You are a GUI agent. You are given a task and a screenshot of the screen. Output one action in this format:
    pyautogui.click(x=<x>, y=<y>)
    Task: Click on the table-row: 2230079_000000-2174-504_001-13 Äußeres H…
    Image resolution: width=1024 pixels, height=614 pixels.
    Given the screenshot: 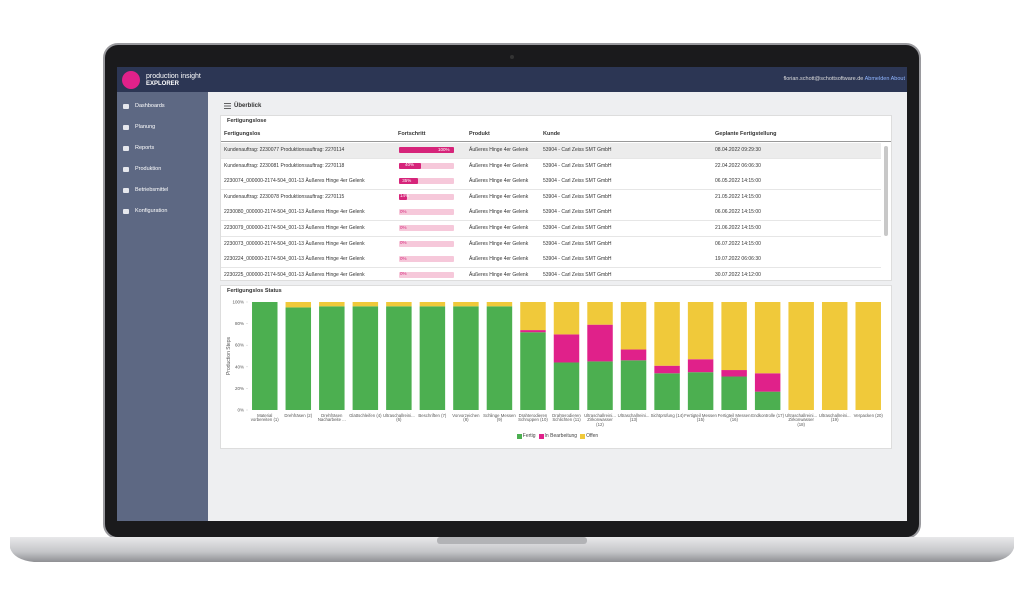 What is the action you would take?
    pyautogui.click(x=551, y=229)
    